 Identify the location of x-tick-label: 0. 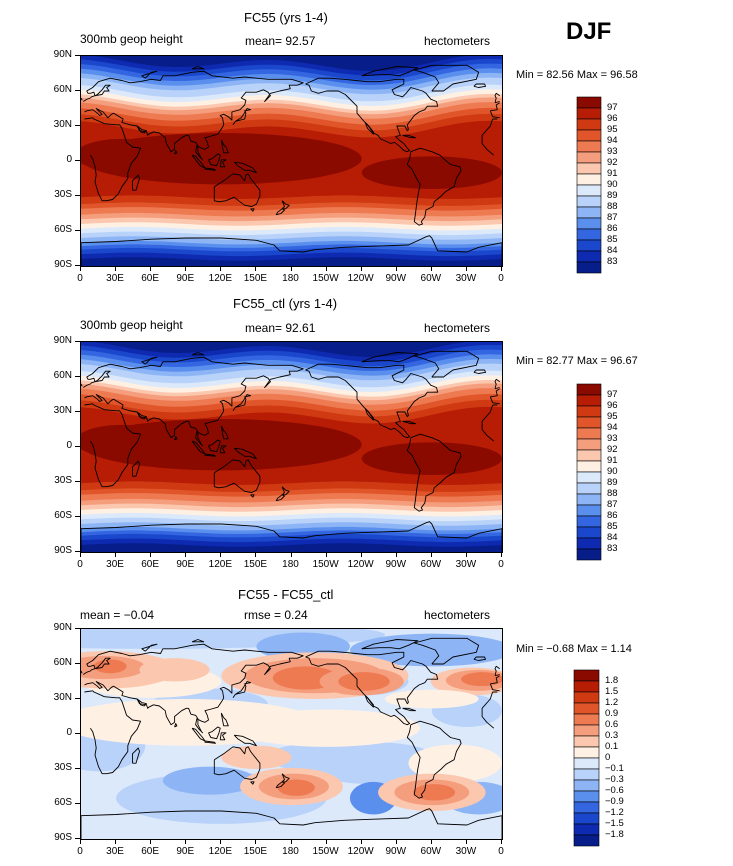
(501, 278).